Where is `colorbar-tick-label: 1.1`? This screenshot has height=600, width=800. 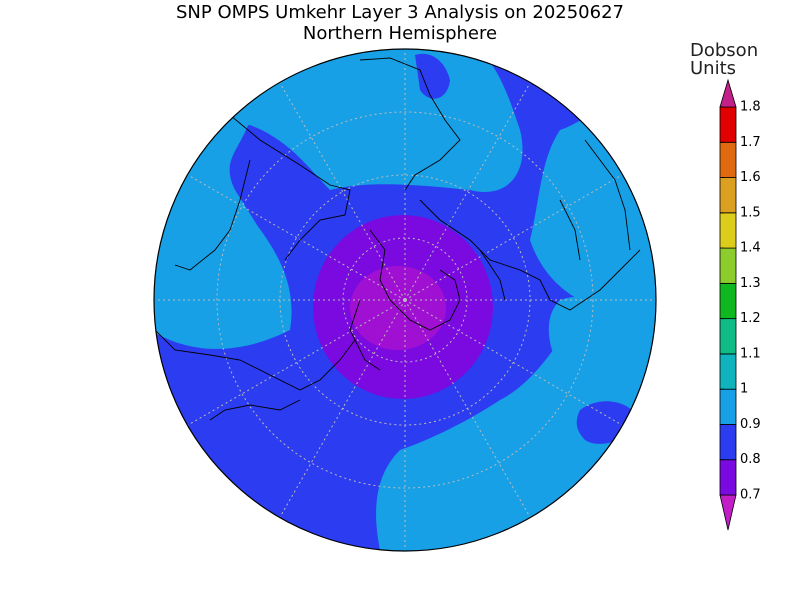 colorbar-tick-label: 1.1 is located at coordinates (750, 353).